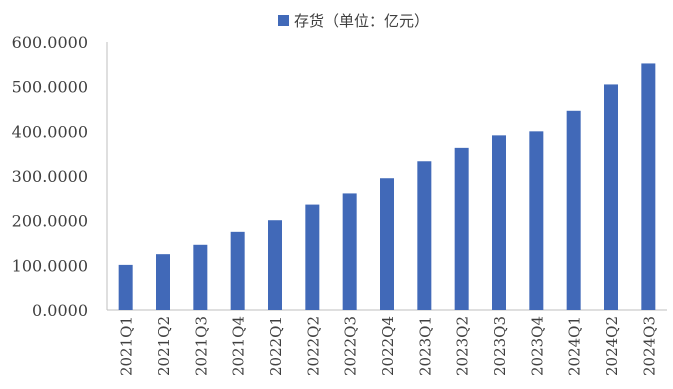 This screenshot has width=673, height=389. What do you see at coordinates (50, 87) in the screenshot?
I see `y-tick-label: 500.0000` at bounding box center [50, 87].